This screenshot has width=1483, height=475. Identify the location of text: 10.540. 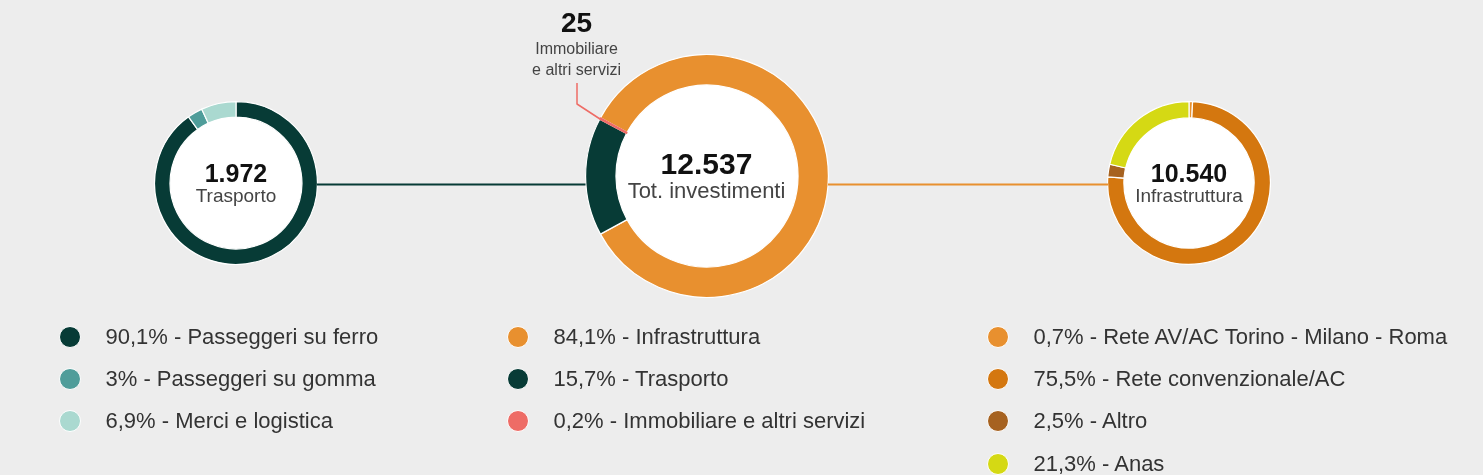
(1189, 172).